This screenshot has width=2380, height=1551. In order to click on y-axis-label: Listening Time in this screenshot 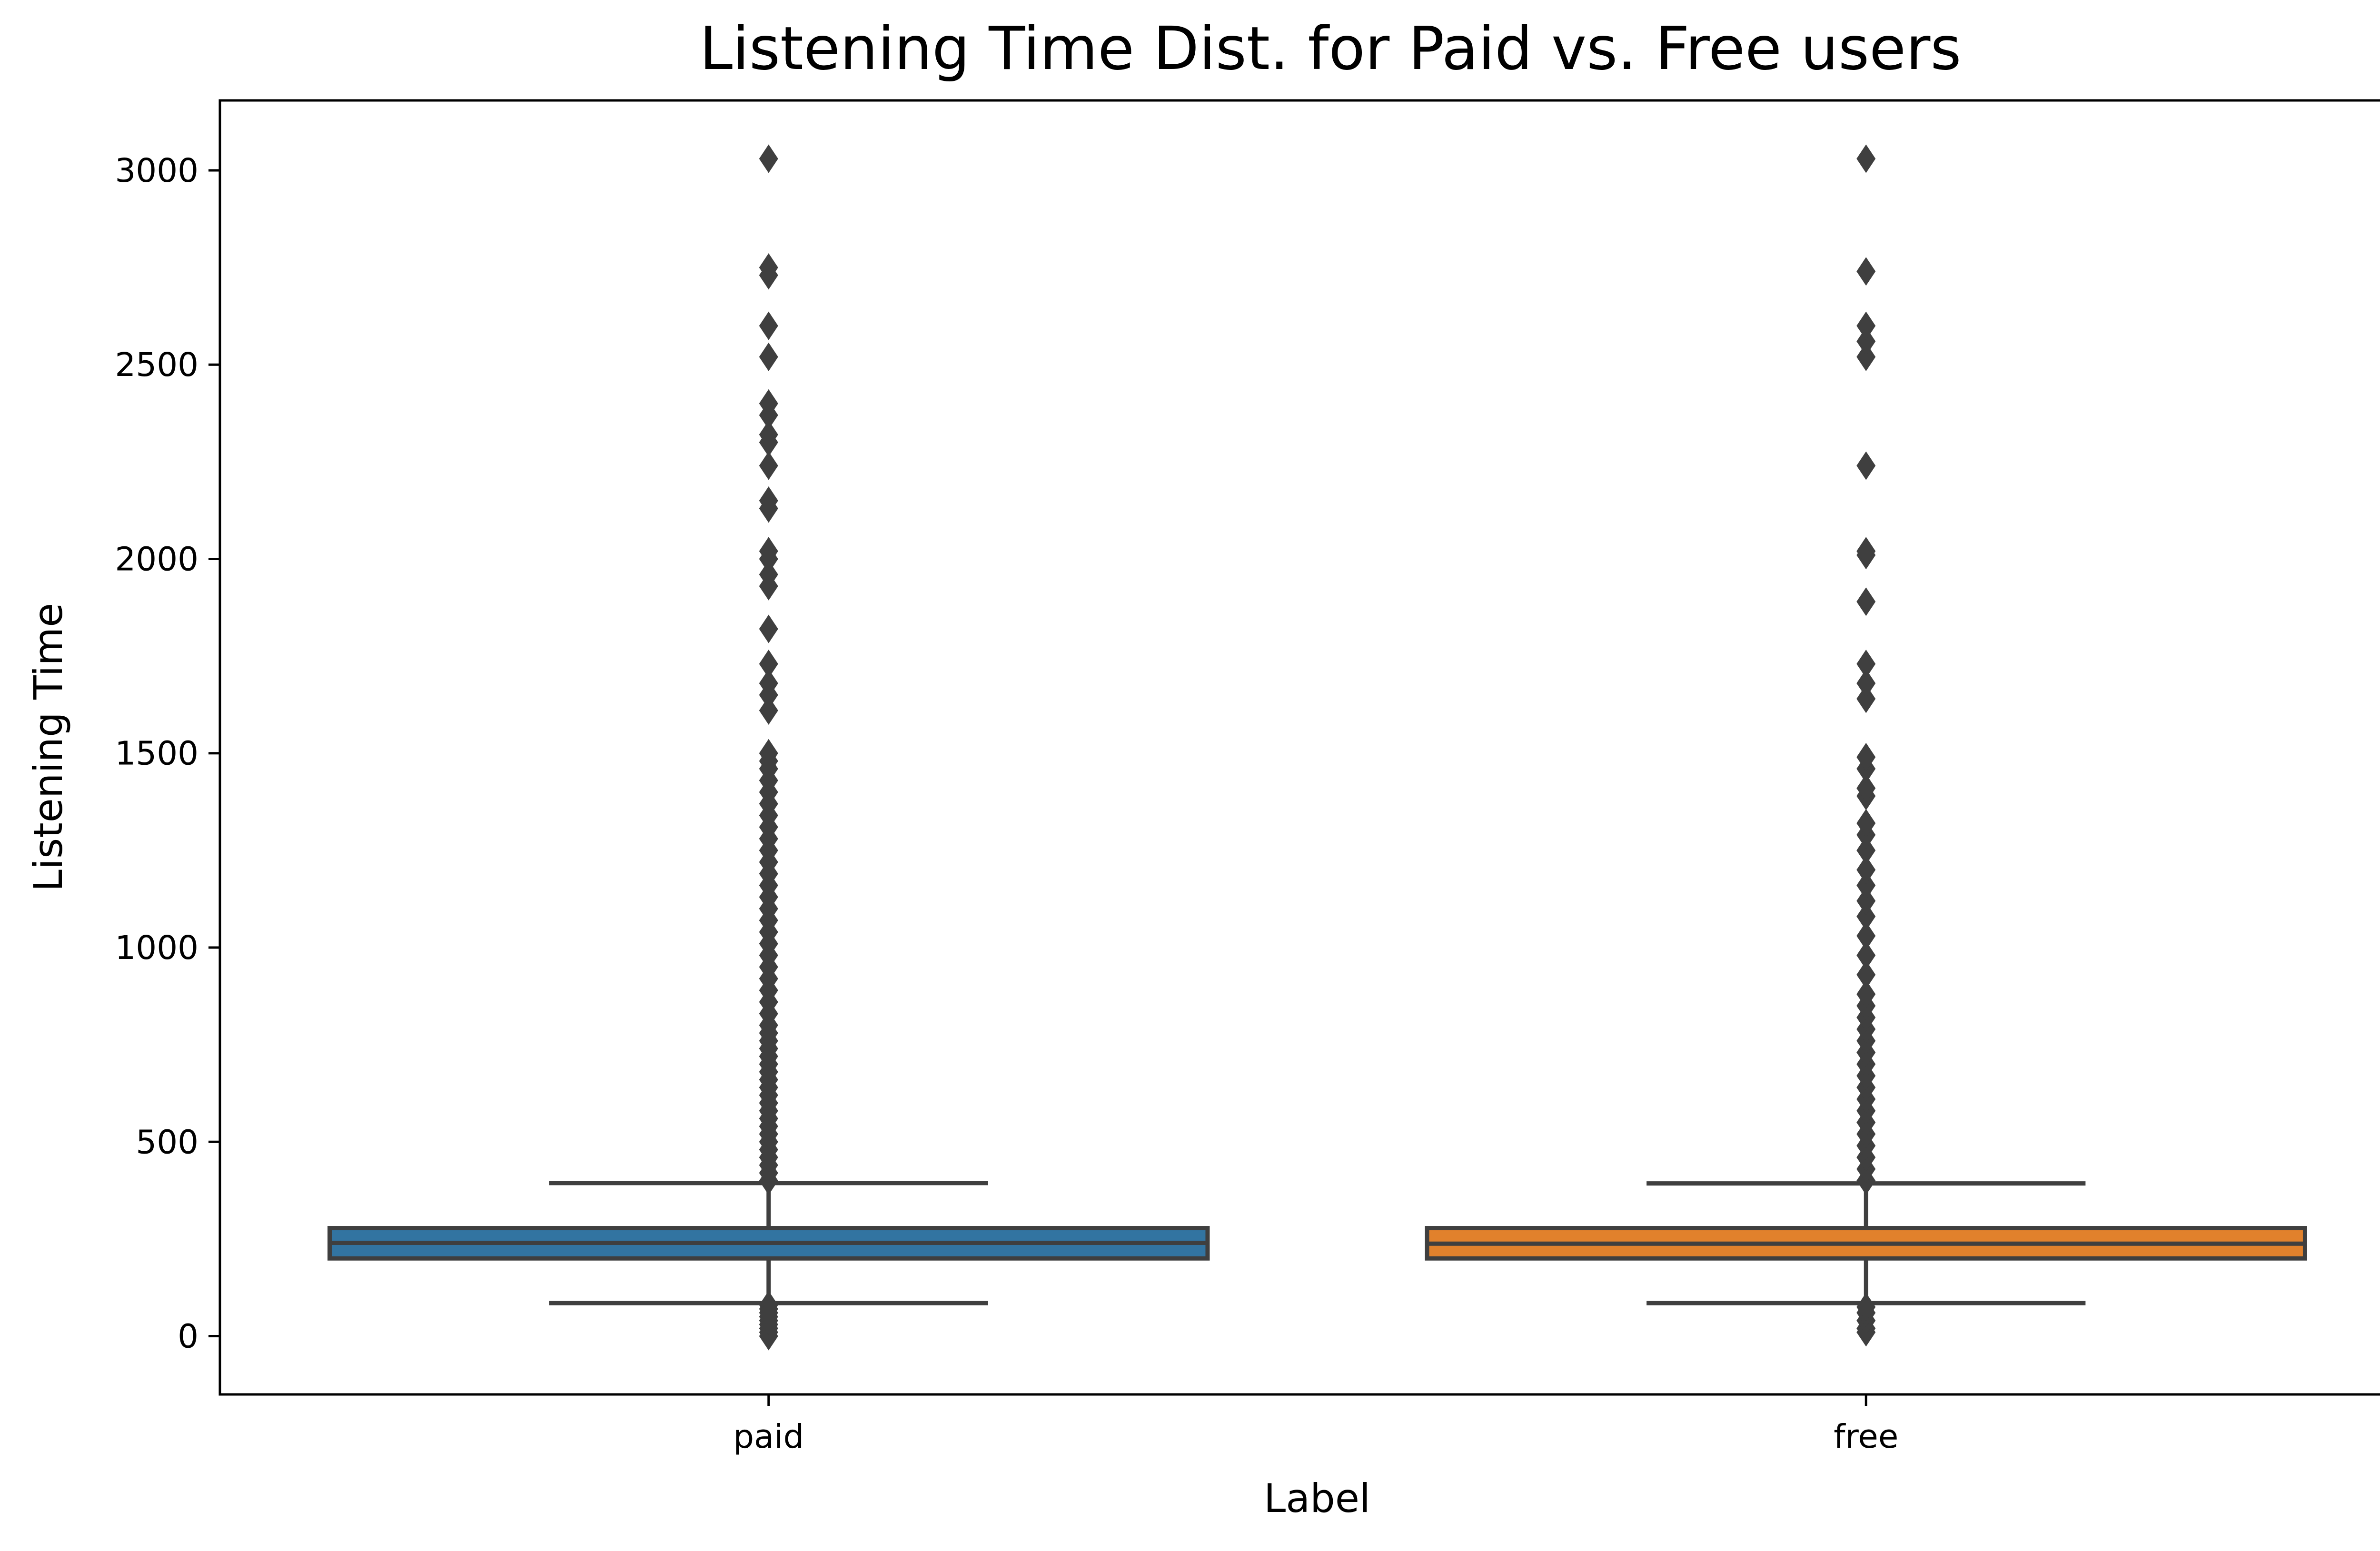, I will do `click(48, 747)`.